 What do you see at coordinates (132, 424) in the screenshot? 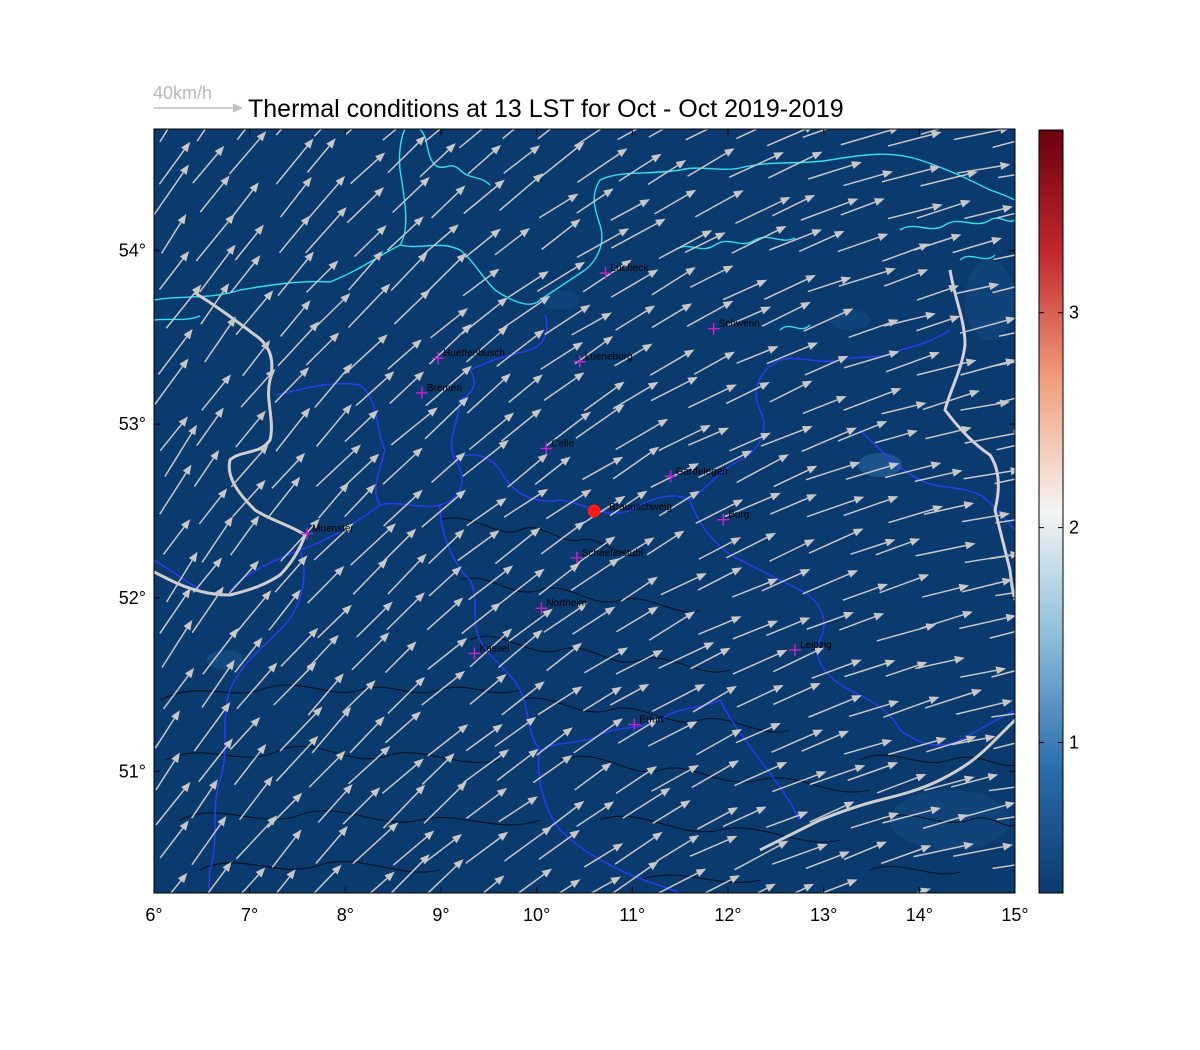
I see `y-tick-label: 53°` at bounding box center [132, 424].